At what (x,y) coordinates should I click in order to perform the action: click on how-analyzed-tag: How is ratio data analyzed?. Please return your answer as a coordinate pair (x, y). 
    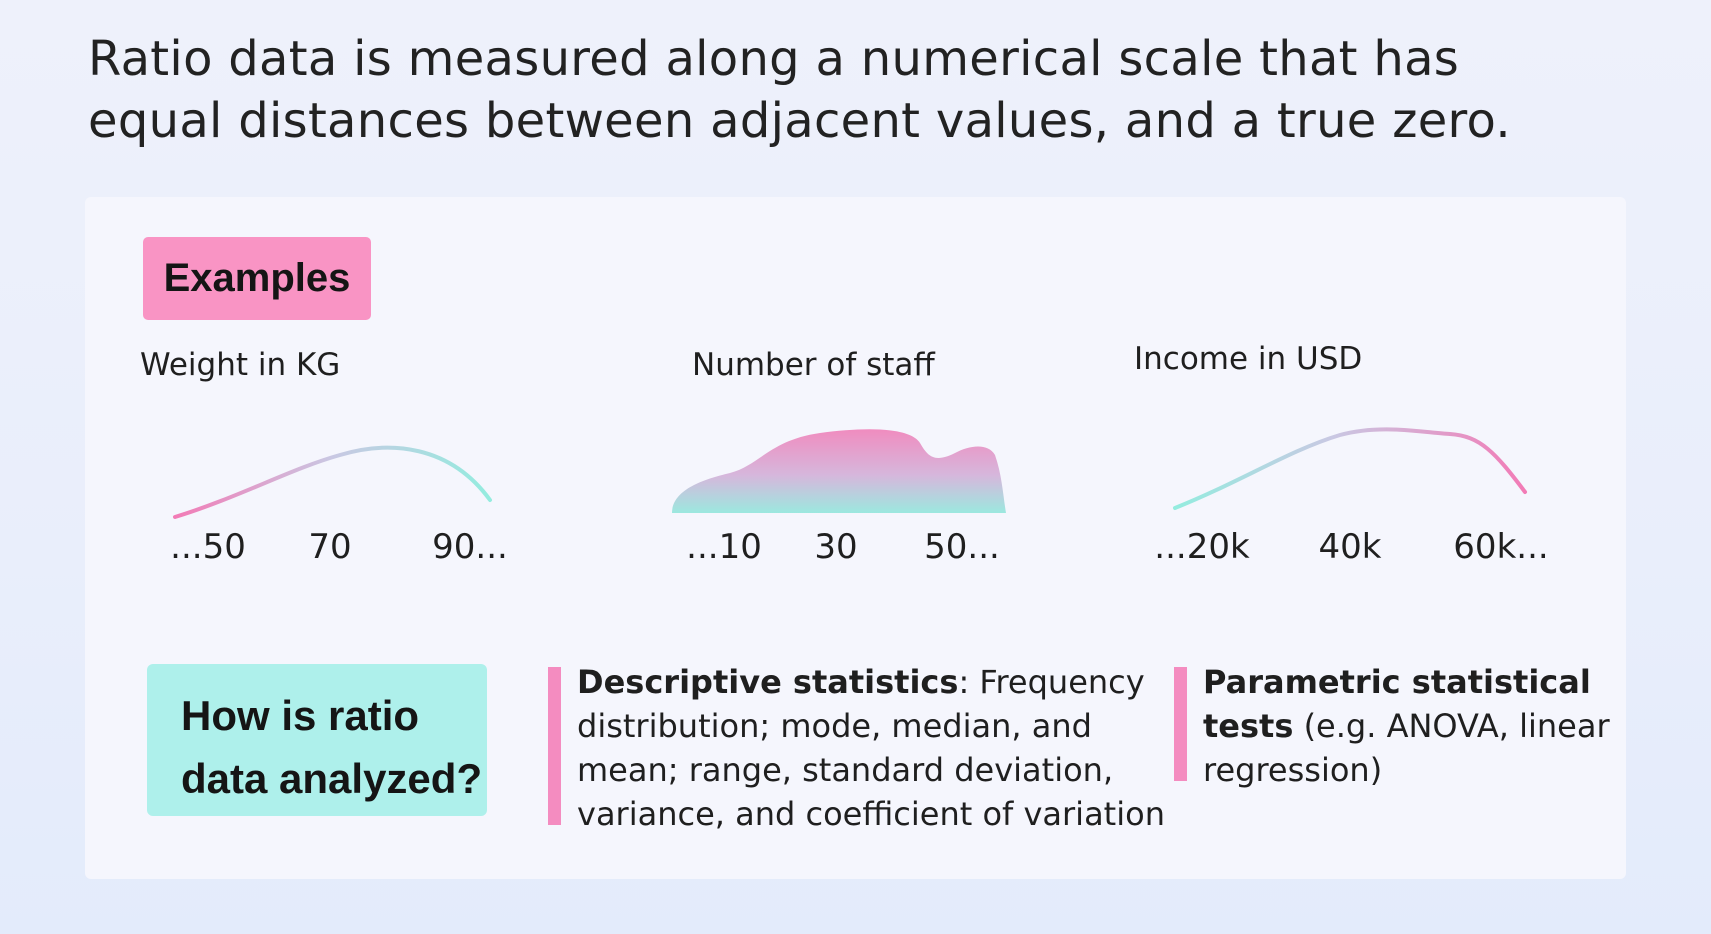
    Looking at the image, I should click on (317, 740).